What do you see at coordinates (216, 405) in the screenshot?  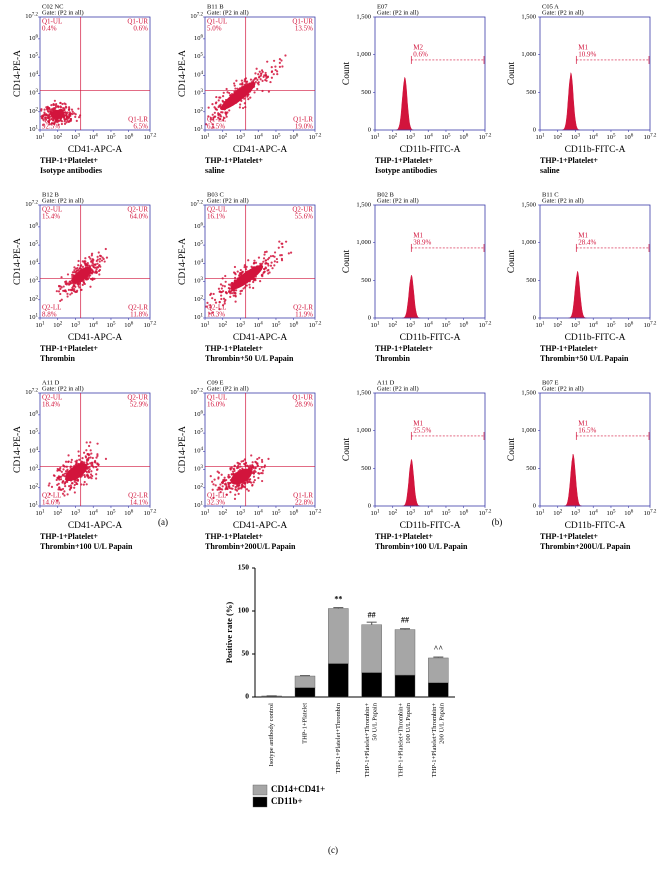 I see `quadrant-value: 16.0%` at bounding box center [216, 405].